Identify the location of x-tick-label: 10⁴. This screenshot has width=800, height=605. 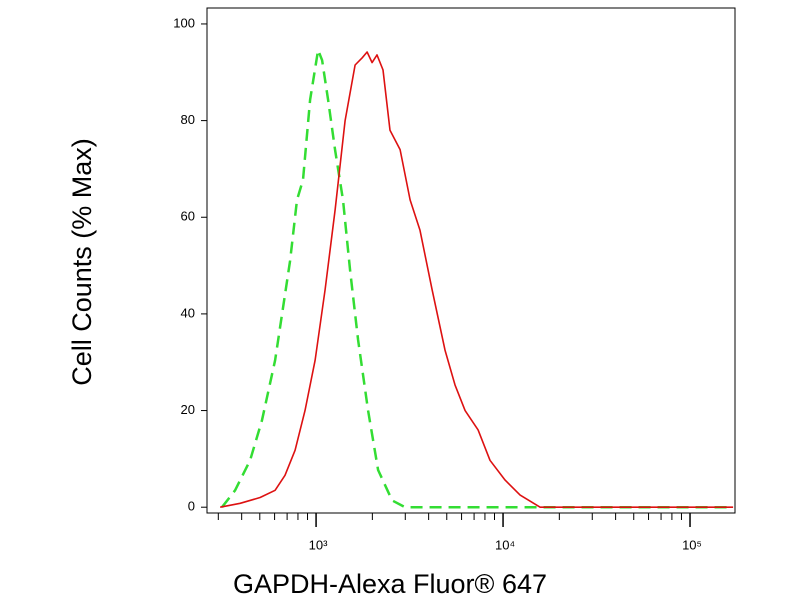
(505, 544).